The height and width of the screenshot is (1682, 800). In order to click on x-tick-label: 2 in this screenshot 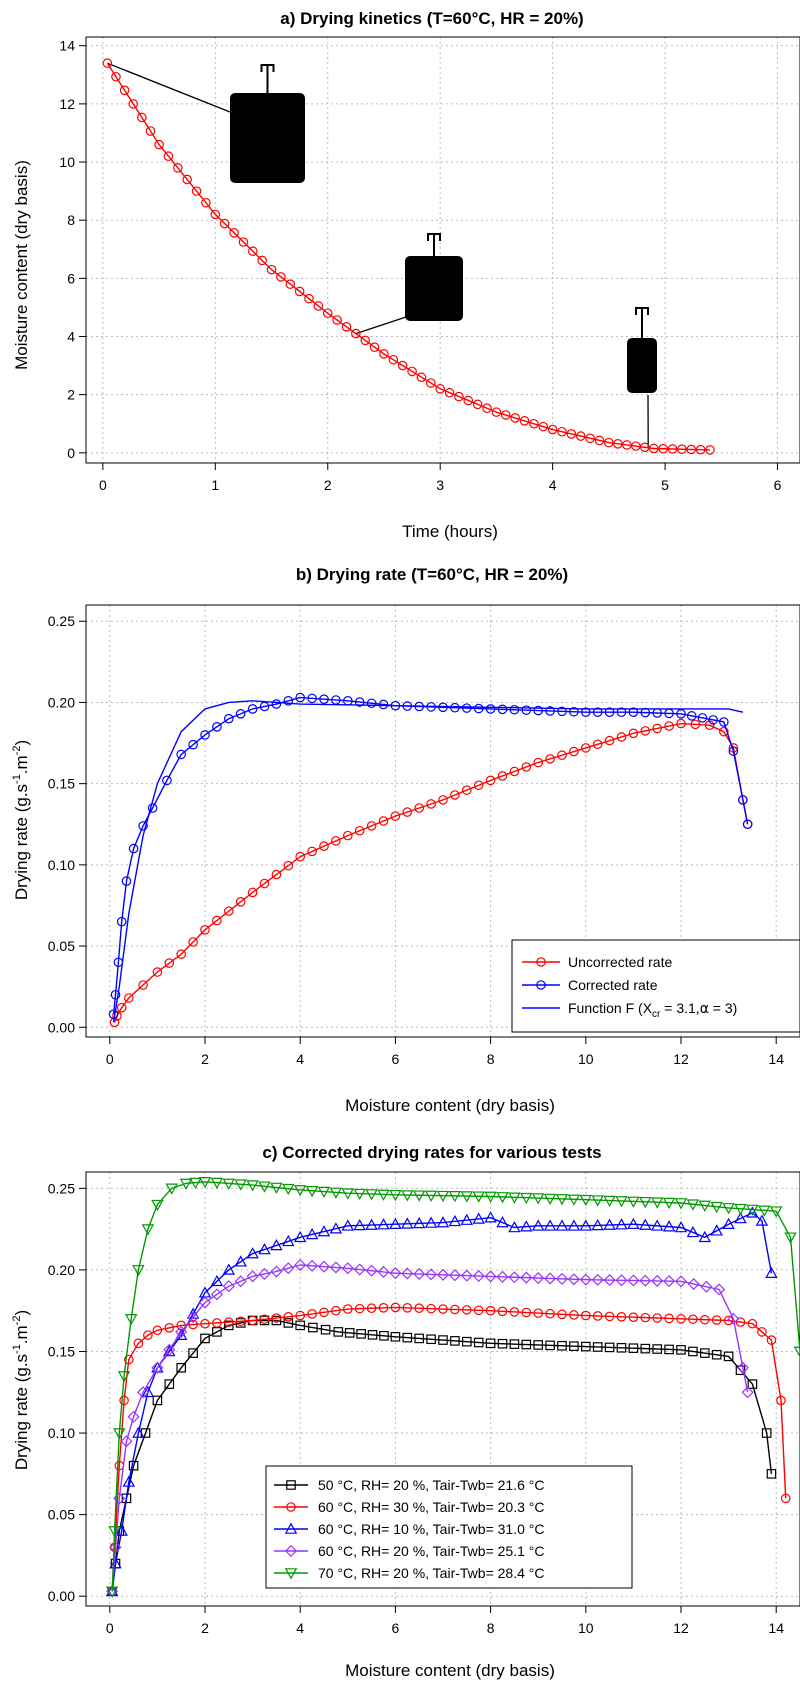, I will do `click(205, 1628)`.